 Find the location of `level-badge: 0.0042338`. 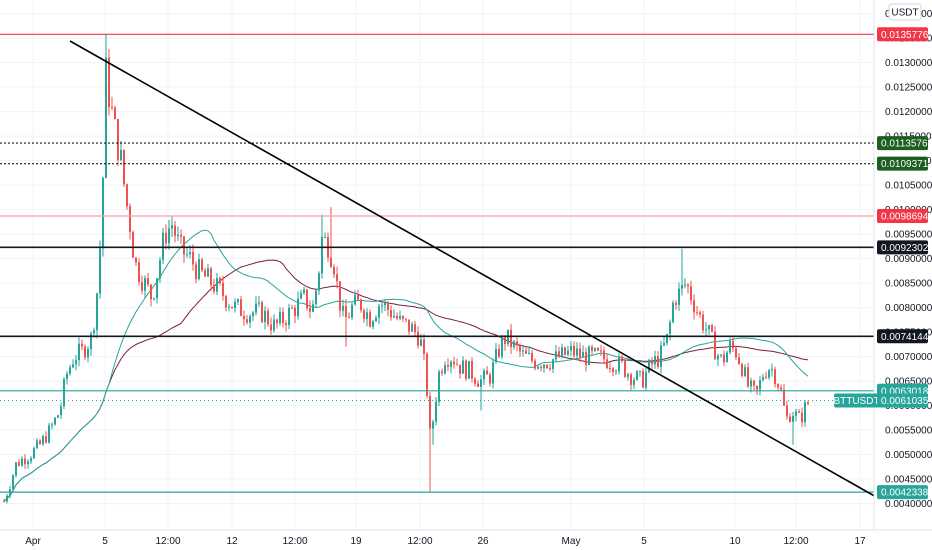

level-badge: 0.0042338 is located at coordinates (903, 492).